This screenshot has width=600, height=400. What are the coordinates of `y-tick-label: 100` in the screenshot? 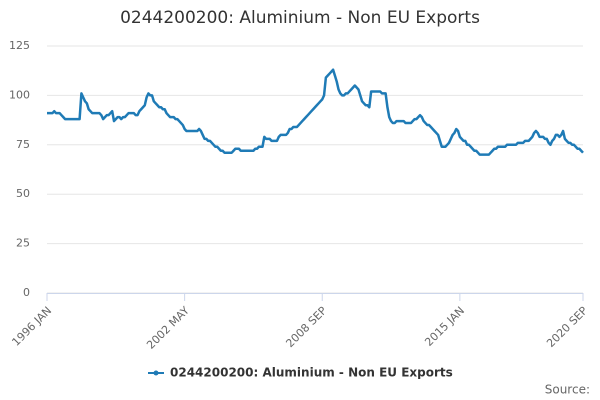 It's located at (19, 94).